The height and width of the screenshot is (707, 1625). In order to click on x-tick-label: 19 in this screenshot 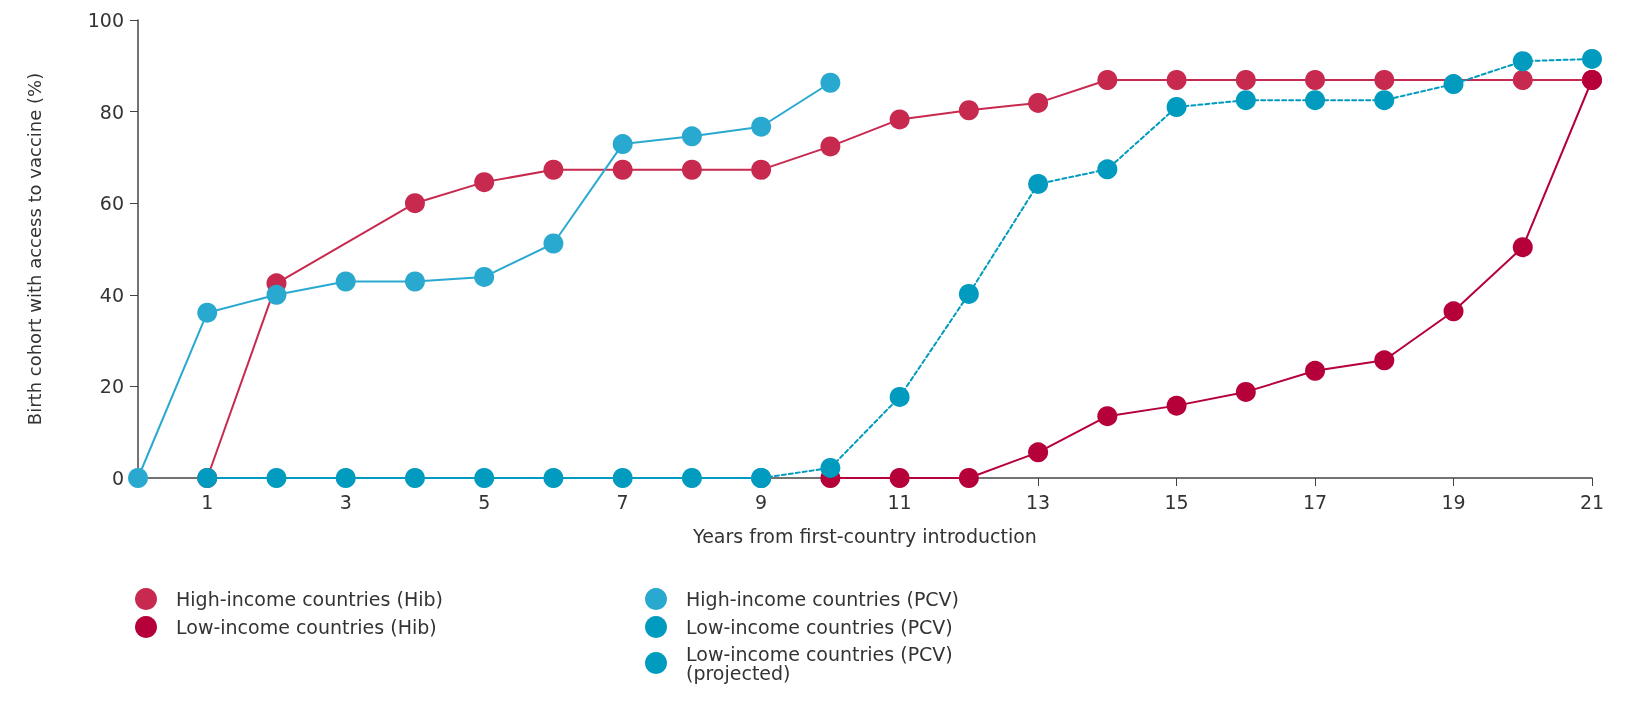, I will do `click(1453, 501)`.